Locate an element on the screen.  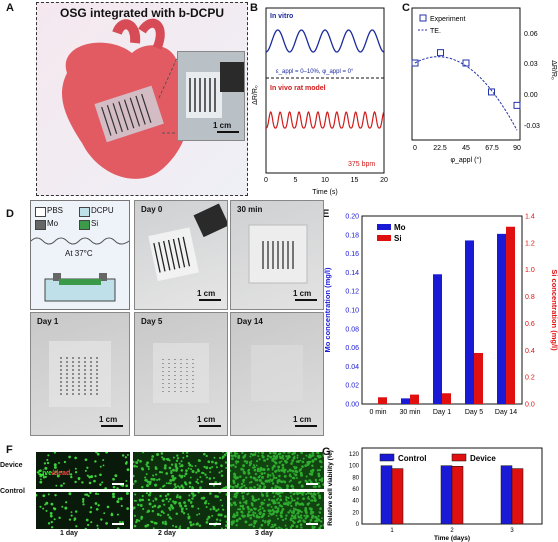
e-ytick-left: 0.12 is located at coordinates (352, 292).